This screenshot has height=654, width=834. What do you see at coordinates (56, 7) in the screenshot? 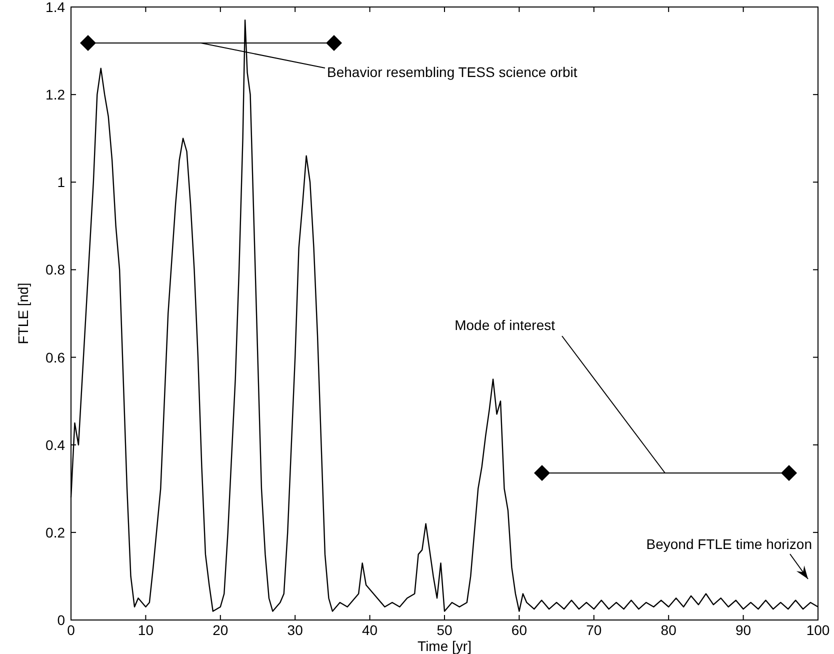
I see `y-tick-label: 1.4` at bounding box center [56, 7].